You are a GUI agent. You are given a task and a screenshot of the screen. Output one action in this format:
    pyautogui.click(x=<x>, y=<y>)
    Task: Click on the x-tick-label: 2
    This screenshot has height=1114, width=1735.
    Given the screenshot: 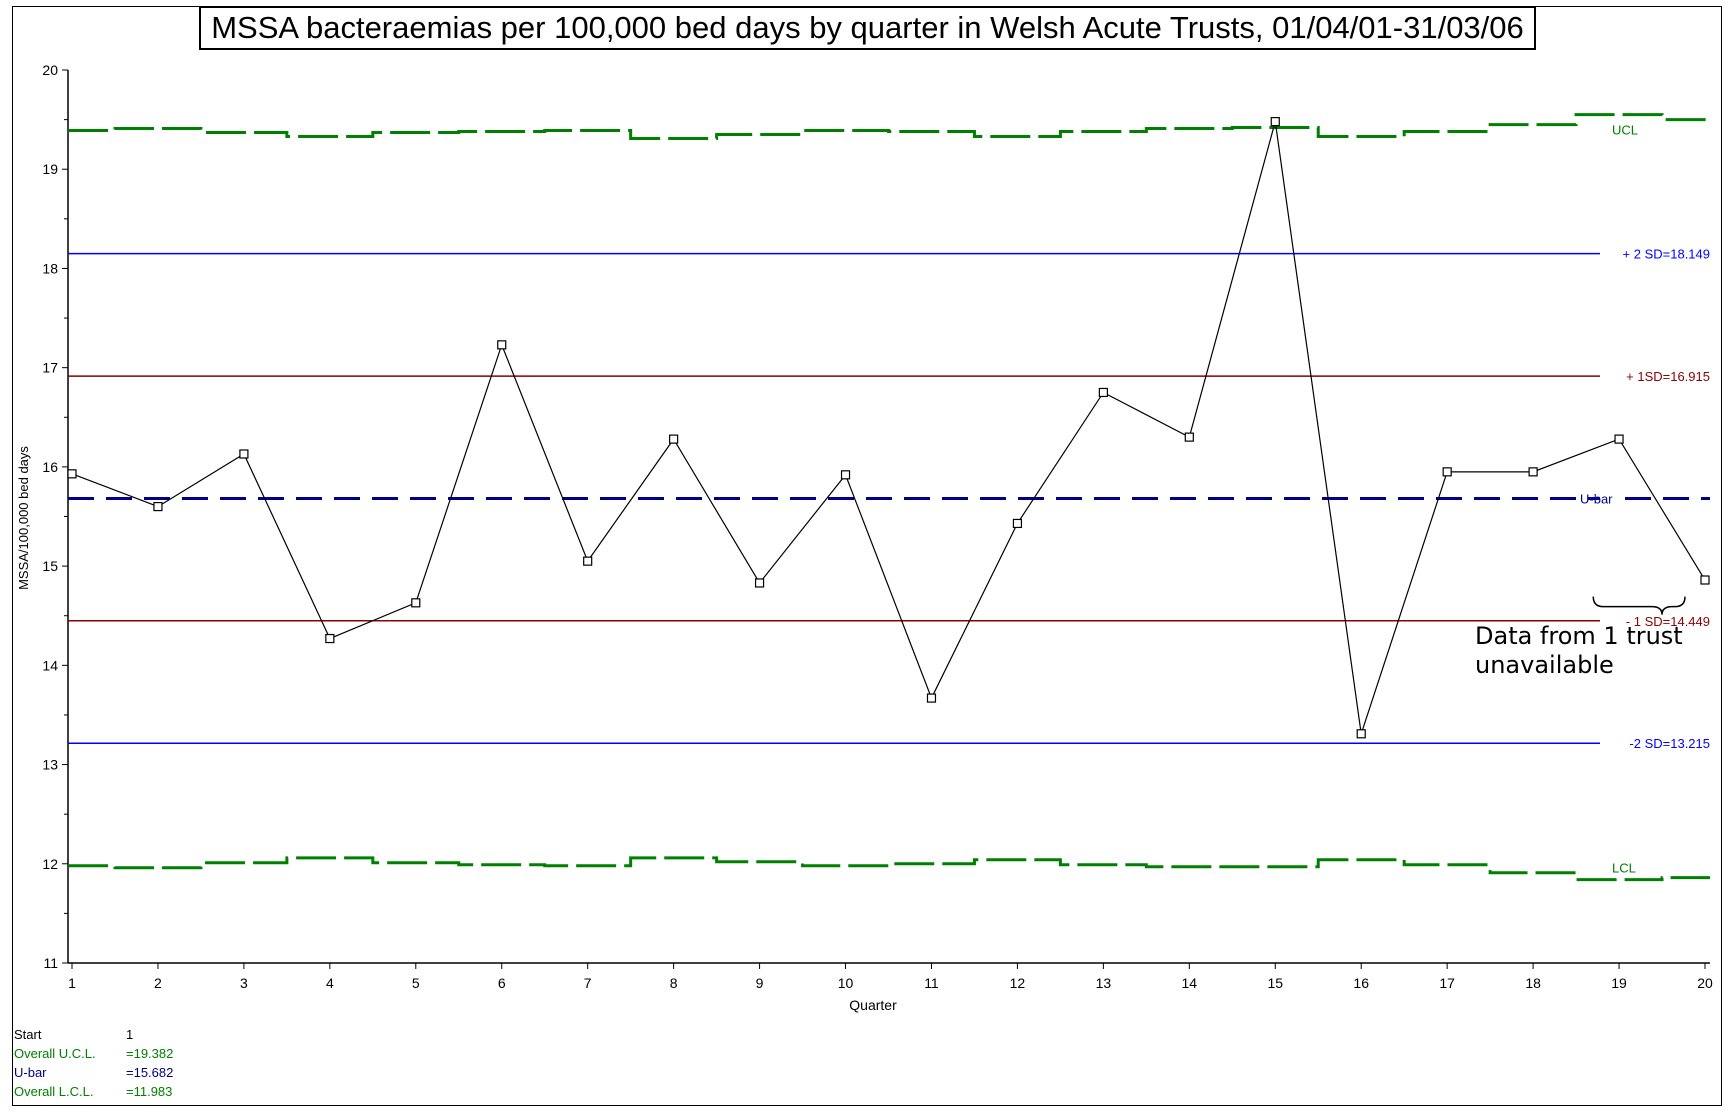 What is the action you would take?
    pyautogui.click(x=158, y=983)
    